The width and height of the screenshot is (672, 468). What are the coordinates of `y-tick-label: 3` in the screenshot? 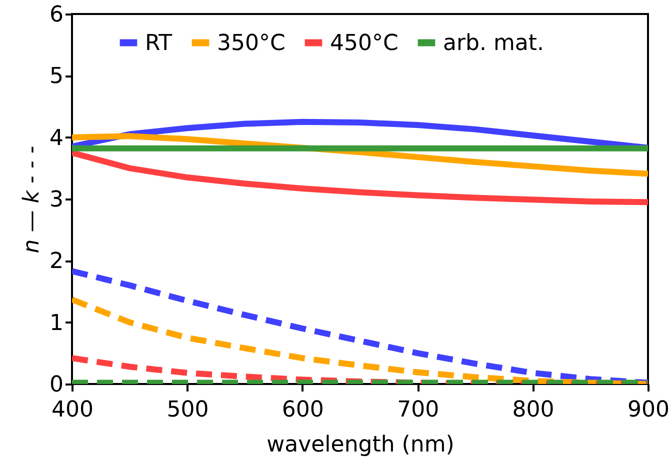 It's located at (57, 200).